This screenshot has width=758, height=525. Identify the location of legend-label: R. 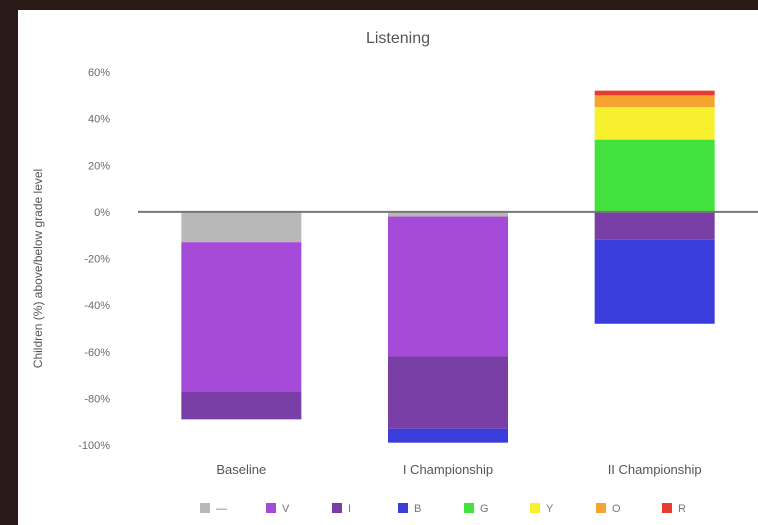
(682, 509).